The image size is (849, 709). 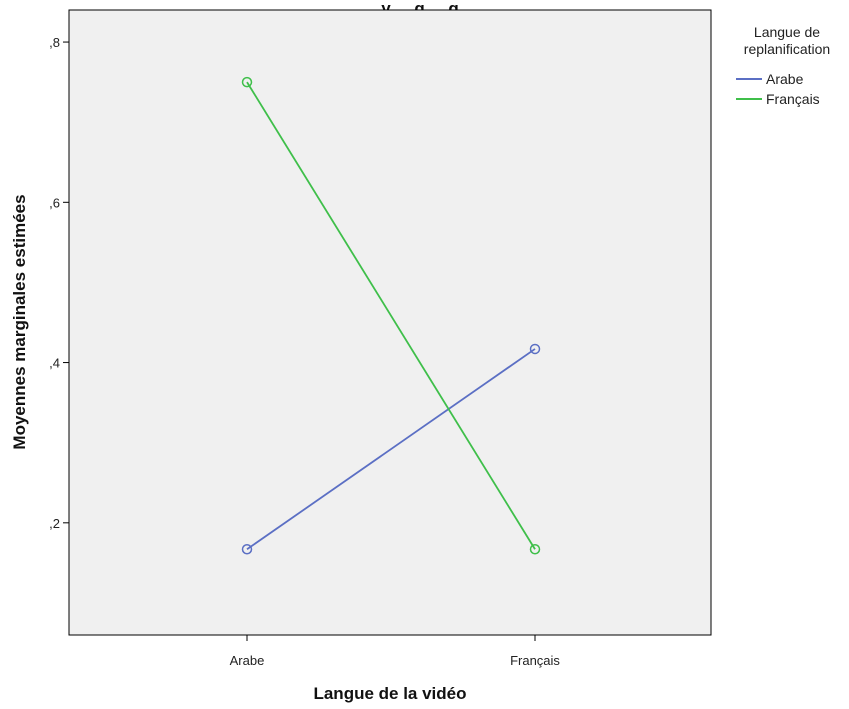 I want to click on legend-title-line-1: Langue de, so click(x=787, y=32).